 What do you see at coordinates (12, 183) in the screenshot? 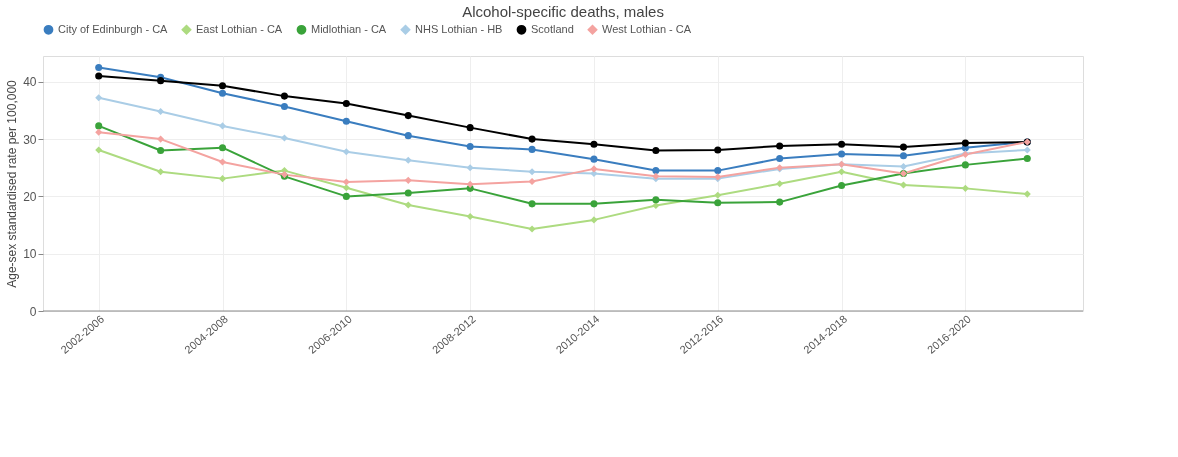
I see `y-axis-title: Age-sex standardised rate per 100,000` at bounding box center [12, 183].